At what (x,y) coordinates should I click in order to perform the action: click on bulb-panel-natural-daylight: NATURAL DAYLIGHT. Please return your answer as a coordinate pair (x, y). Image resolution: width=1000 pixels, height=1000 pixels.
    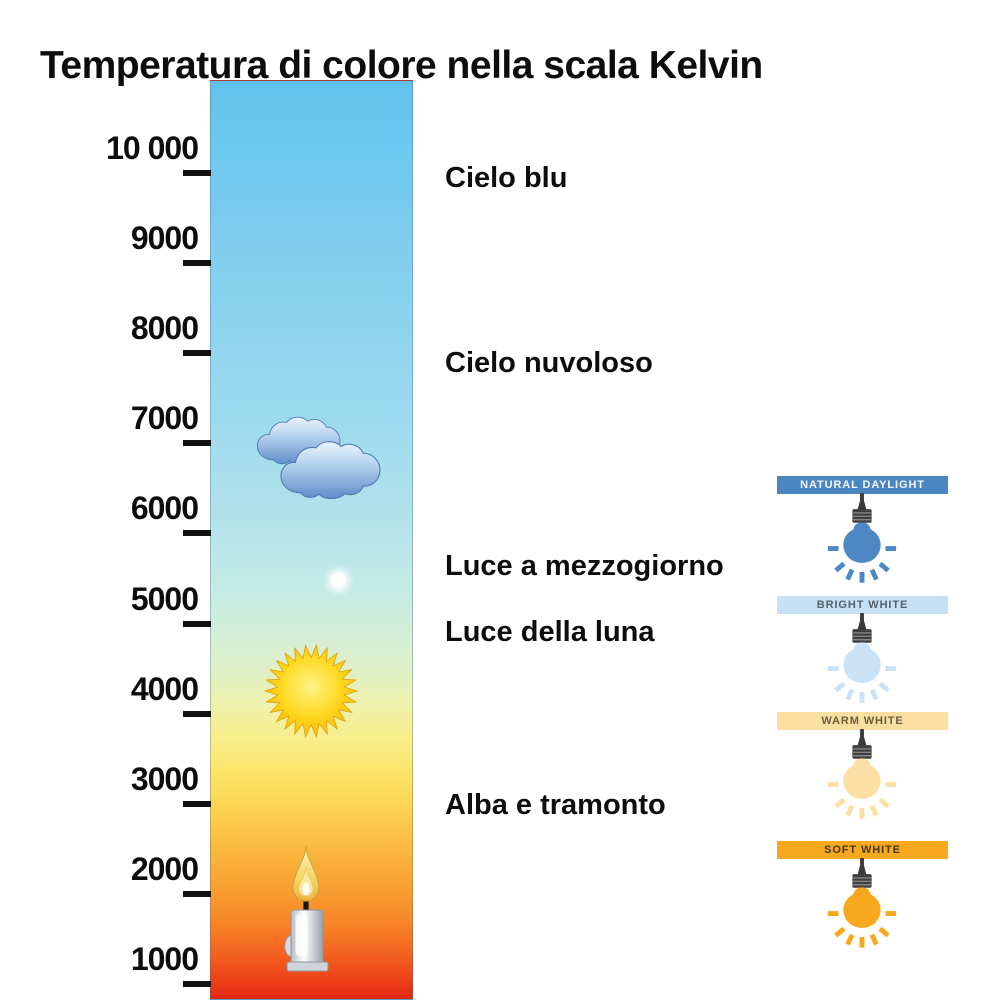
    Looking at the image, I should click on (862, 541).